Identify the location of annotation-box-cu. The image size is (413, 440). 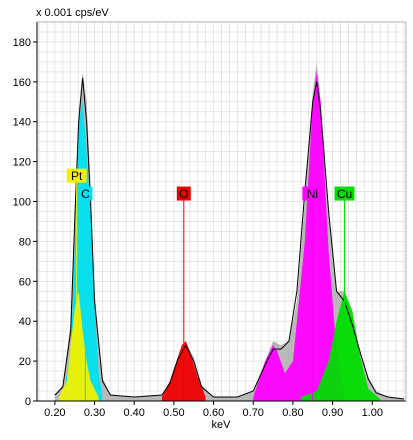
(344, 193).